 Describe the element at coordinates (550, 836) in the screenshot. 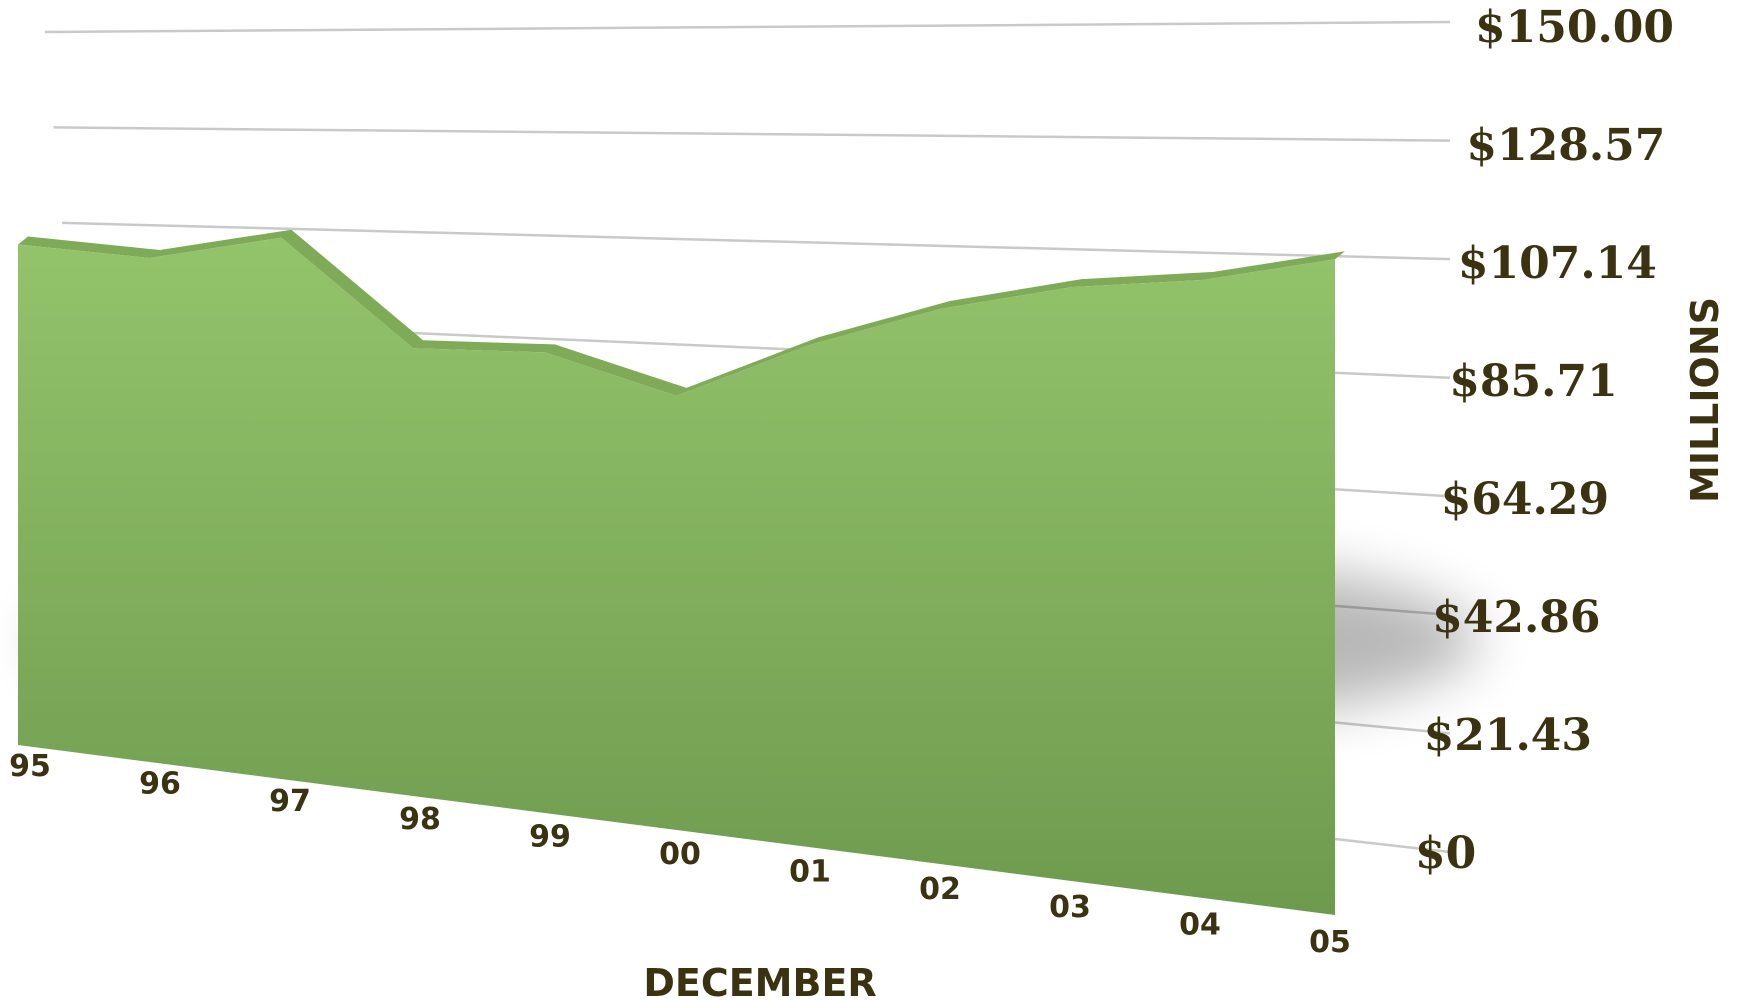

I see `x-tick-label: 99` at that location.